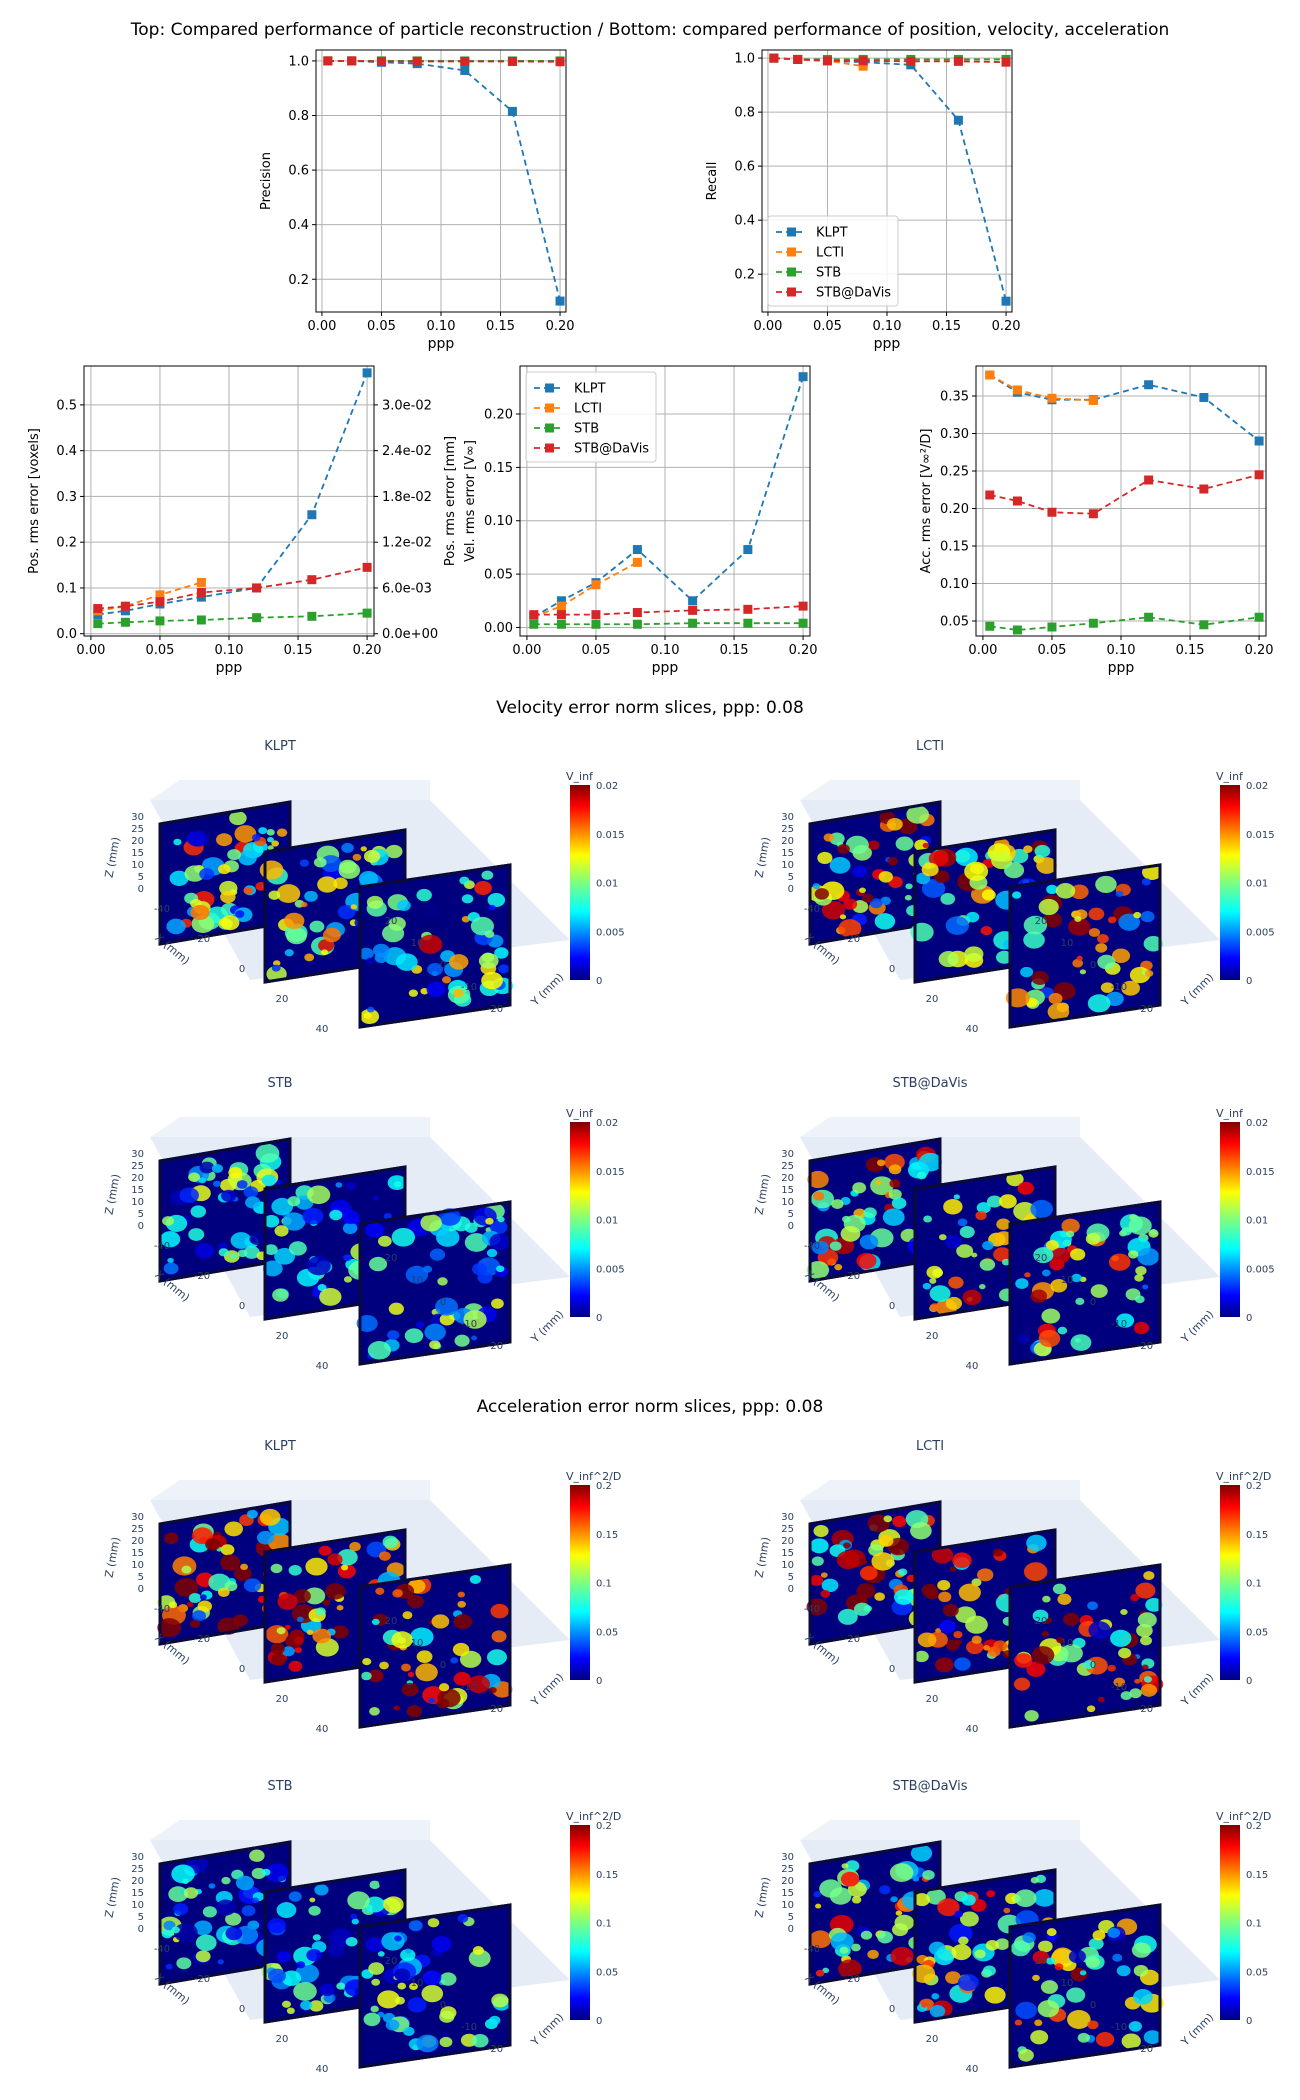 The image size is (1300, 2100). Describe the element at coordinates (929, 1786) in the screenshot. I see `panel-title: STB@DaVis` at that location.